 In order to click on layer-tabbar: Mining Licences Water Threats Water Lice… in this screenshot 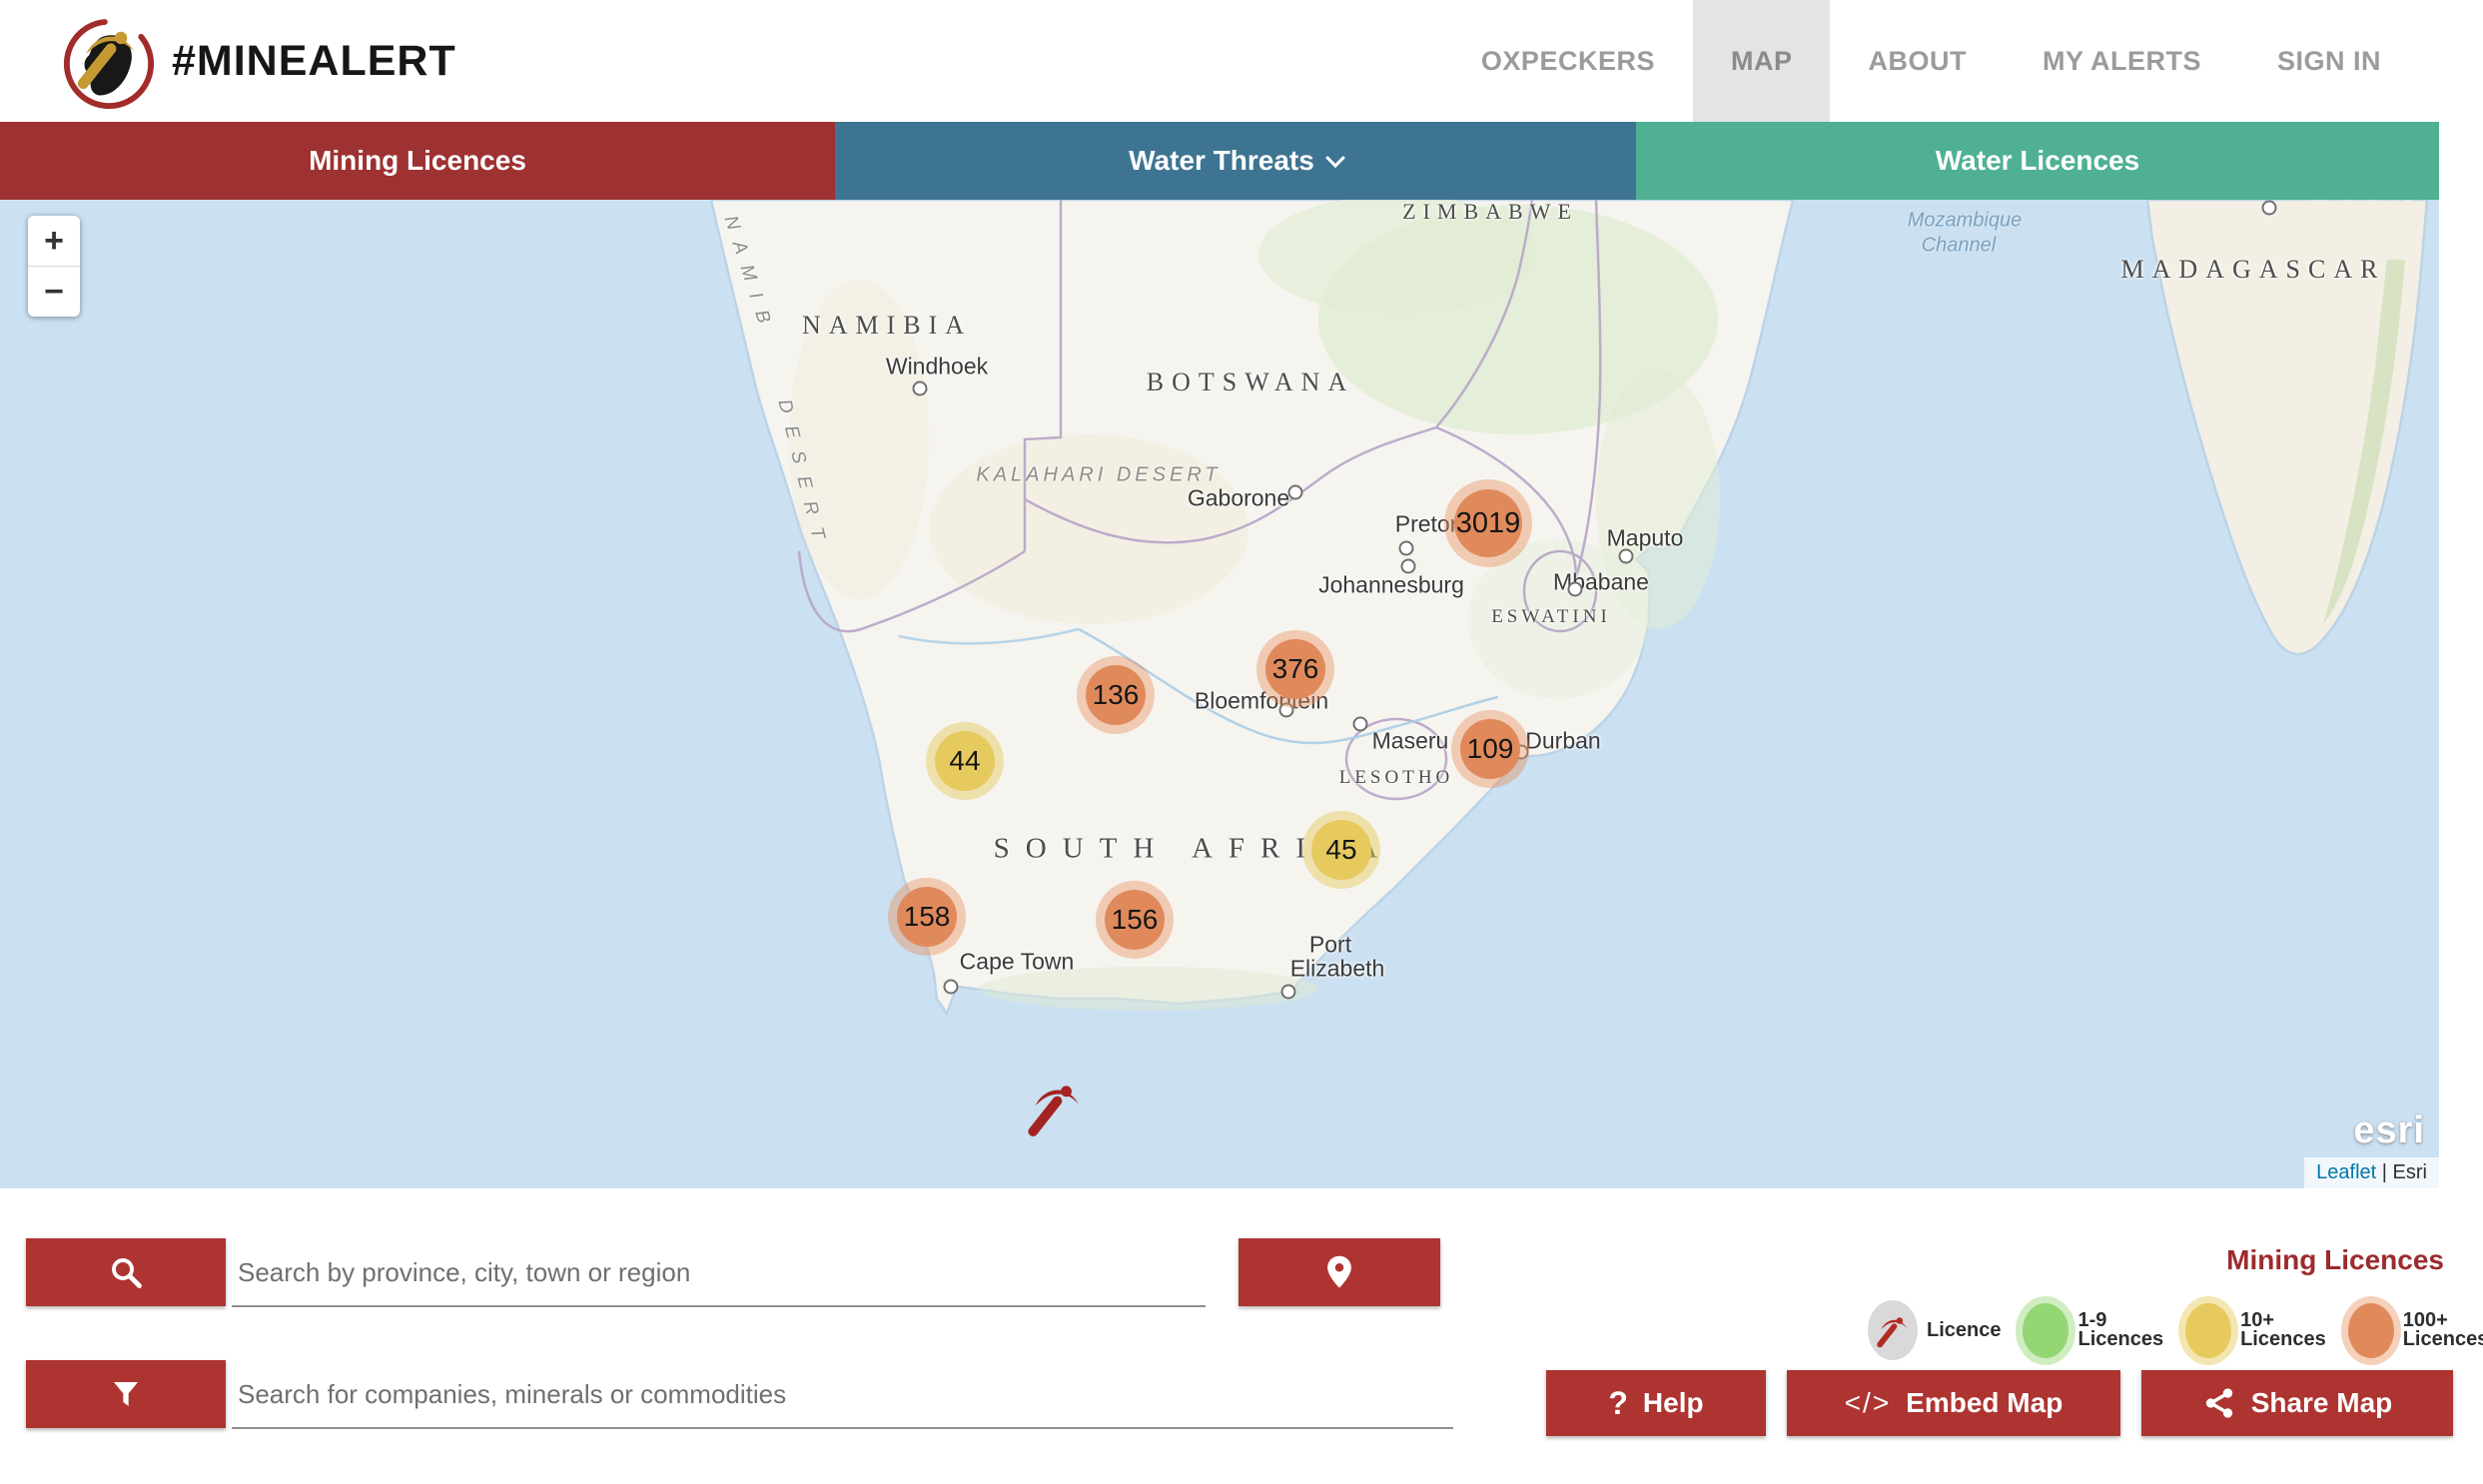, I will do `click(1219, 161)`.